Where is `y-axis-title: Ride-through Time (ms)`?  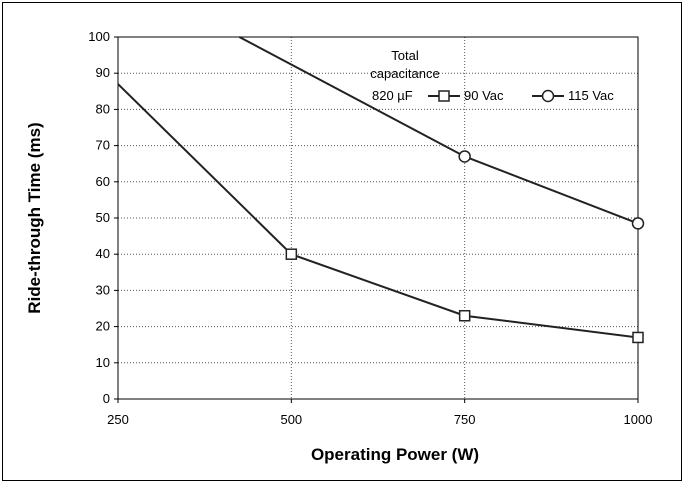
y-axis-title: Ride-through Time (ms) is located at coordinates (34, 217).